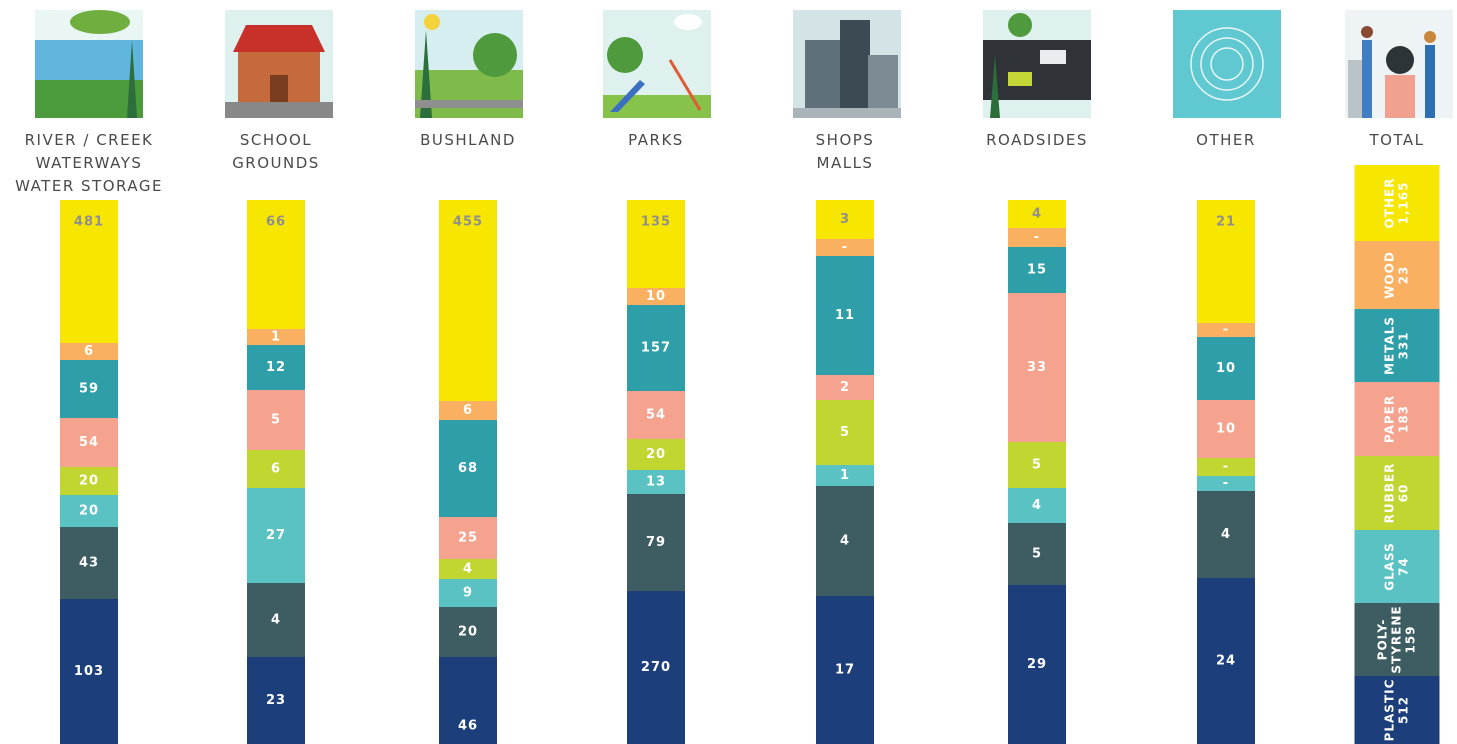  Describe the element at coordinates (468, 593) in the screenshot. I see `segment-label: 9` at that location.